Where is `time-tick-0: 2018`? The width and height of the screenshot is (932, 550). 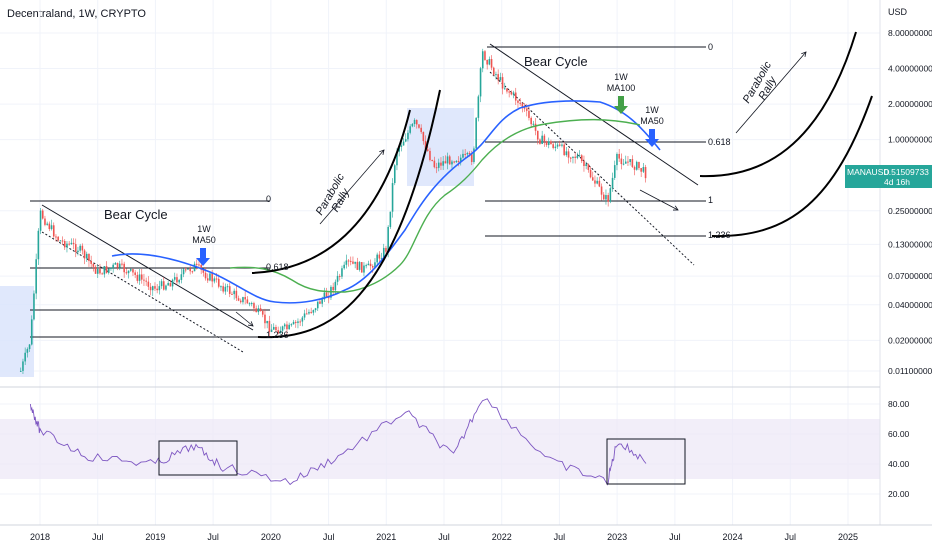 time-tick-0: 2018 is located at coordinates (40, 537).